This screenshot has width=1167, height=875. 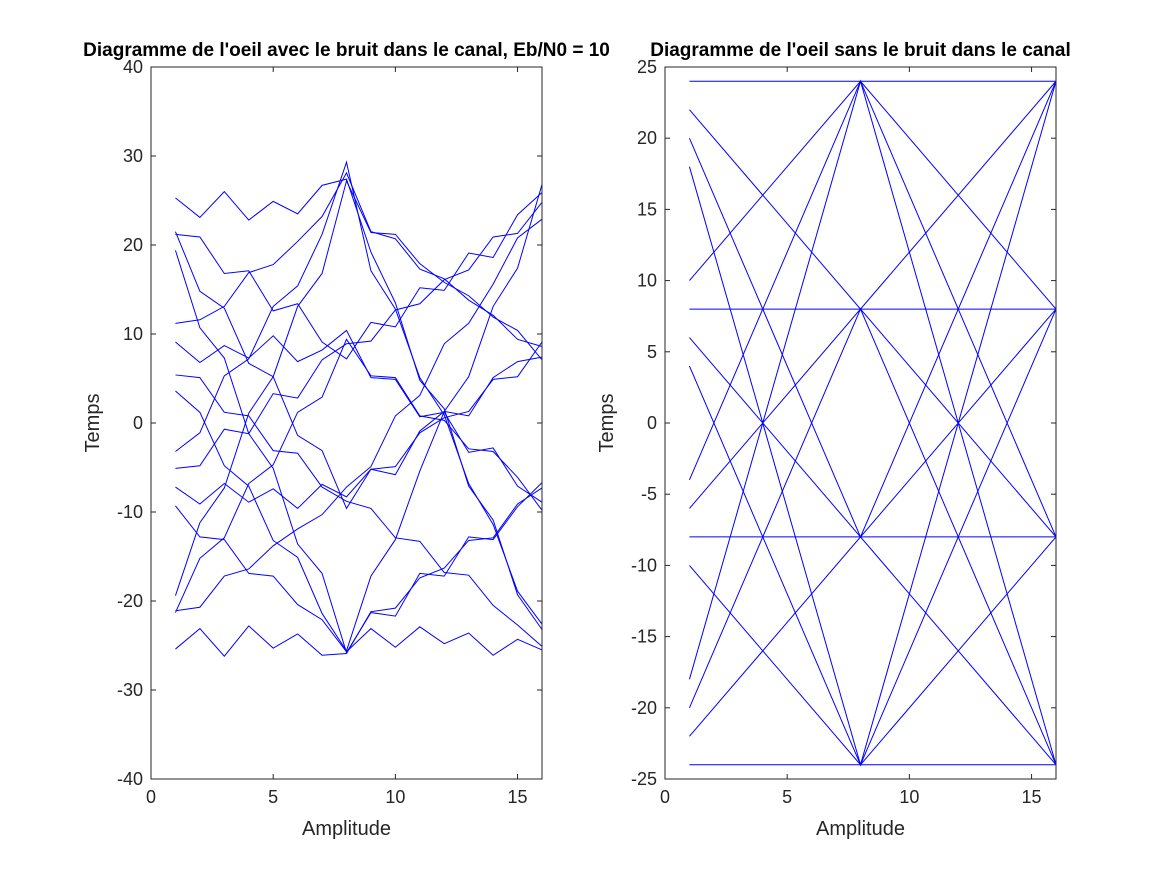 I want to click on y-tick-label: -15, so click(x=644, y=637).